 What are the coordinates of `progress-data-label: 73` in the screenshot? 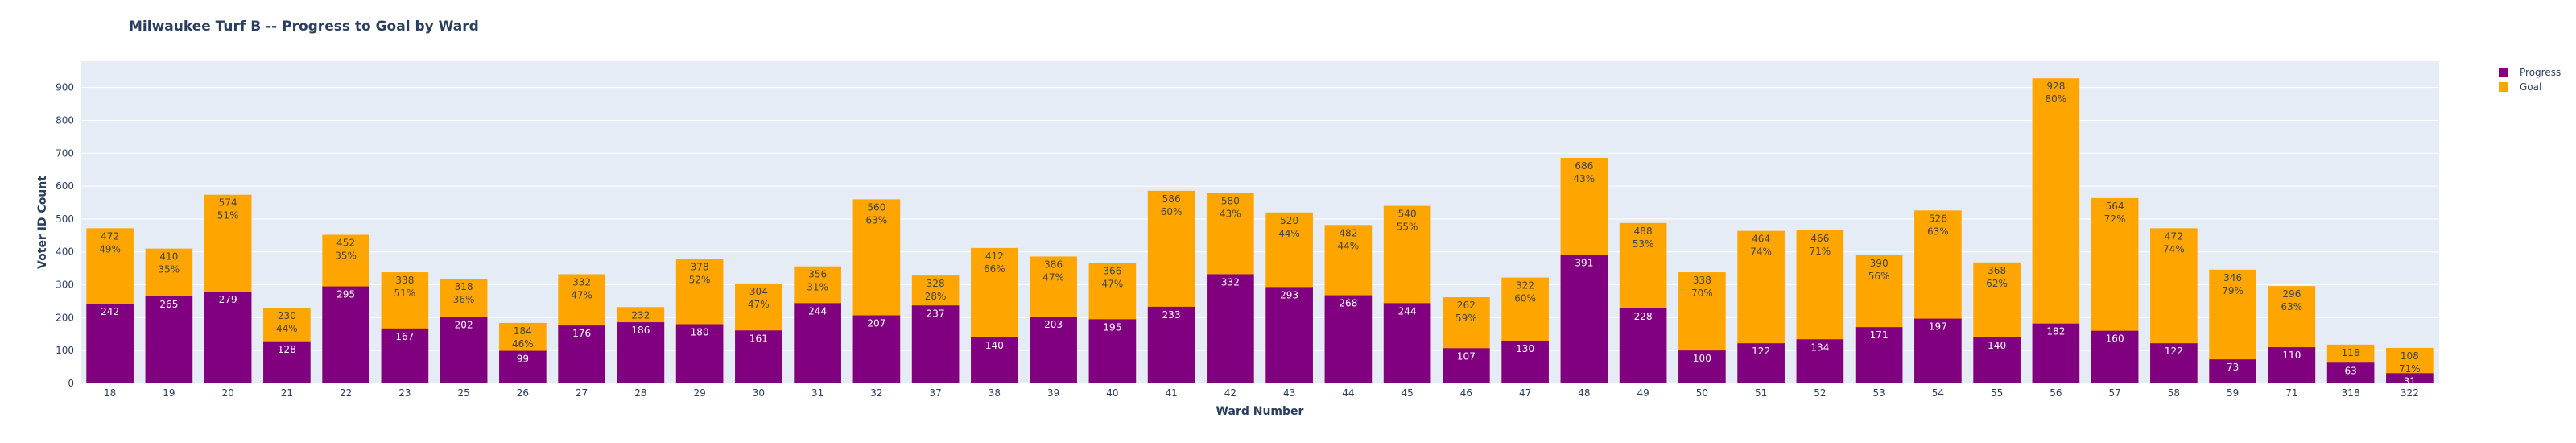 It's located at (2233, 367).